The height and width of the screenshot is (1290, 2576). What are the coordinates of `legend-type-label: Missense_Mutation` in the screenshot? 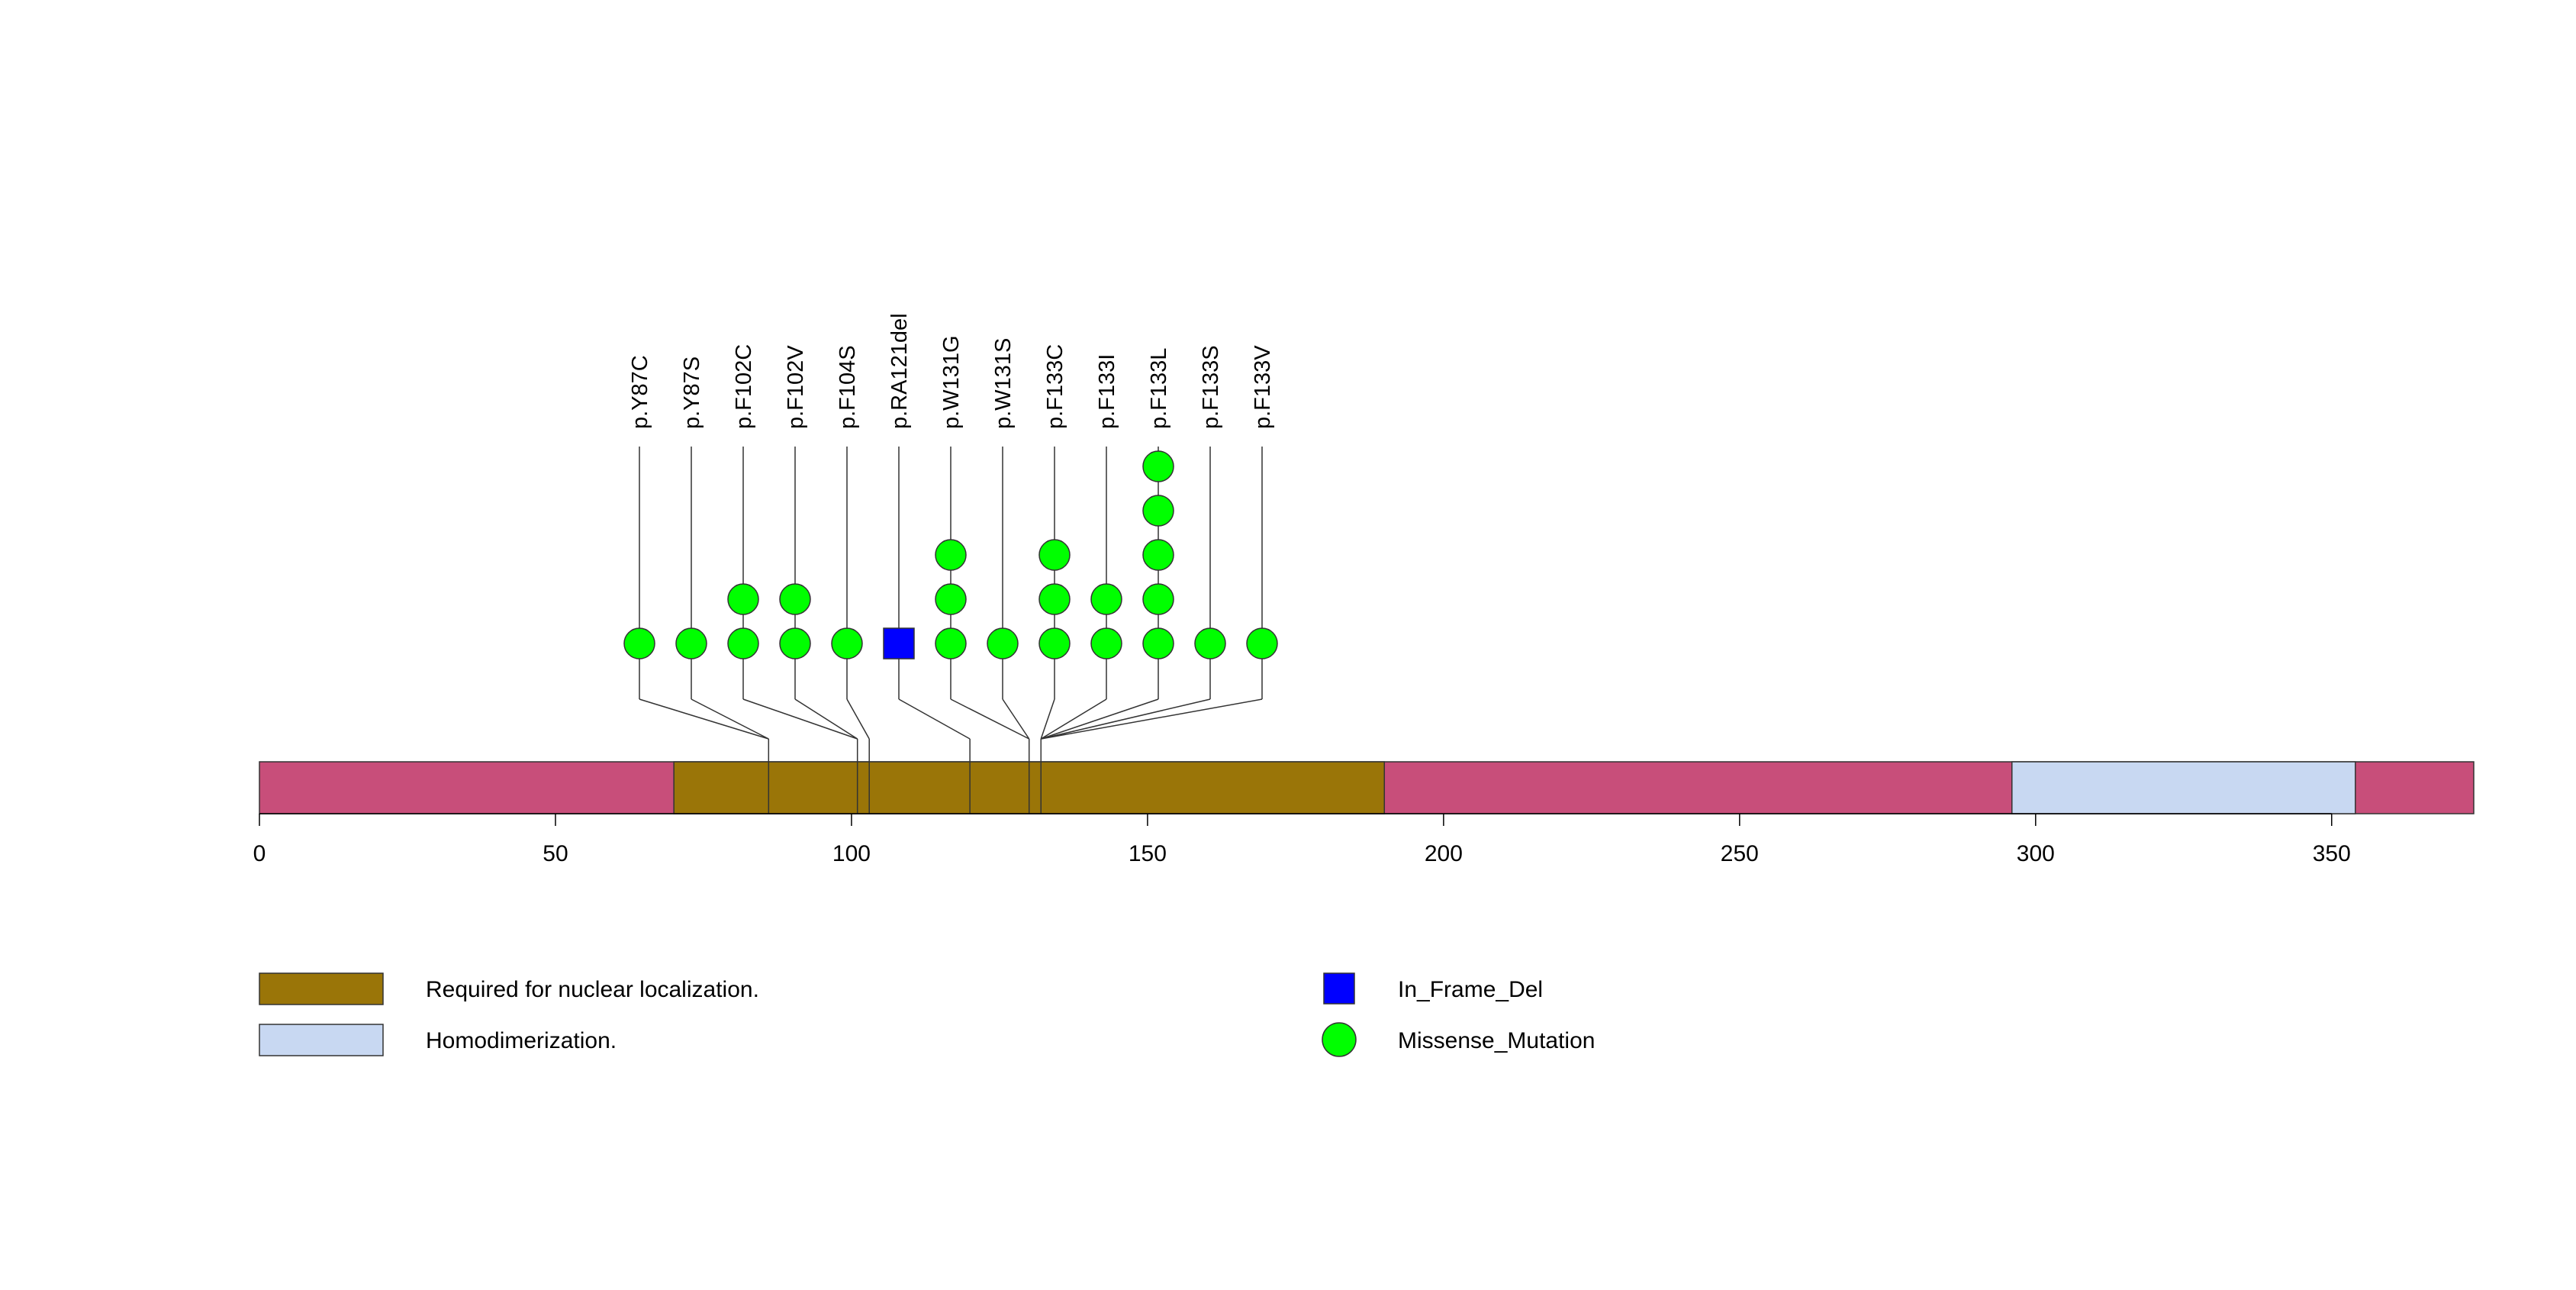 It's located at (1496, 1040).